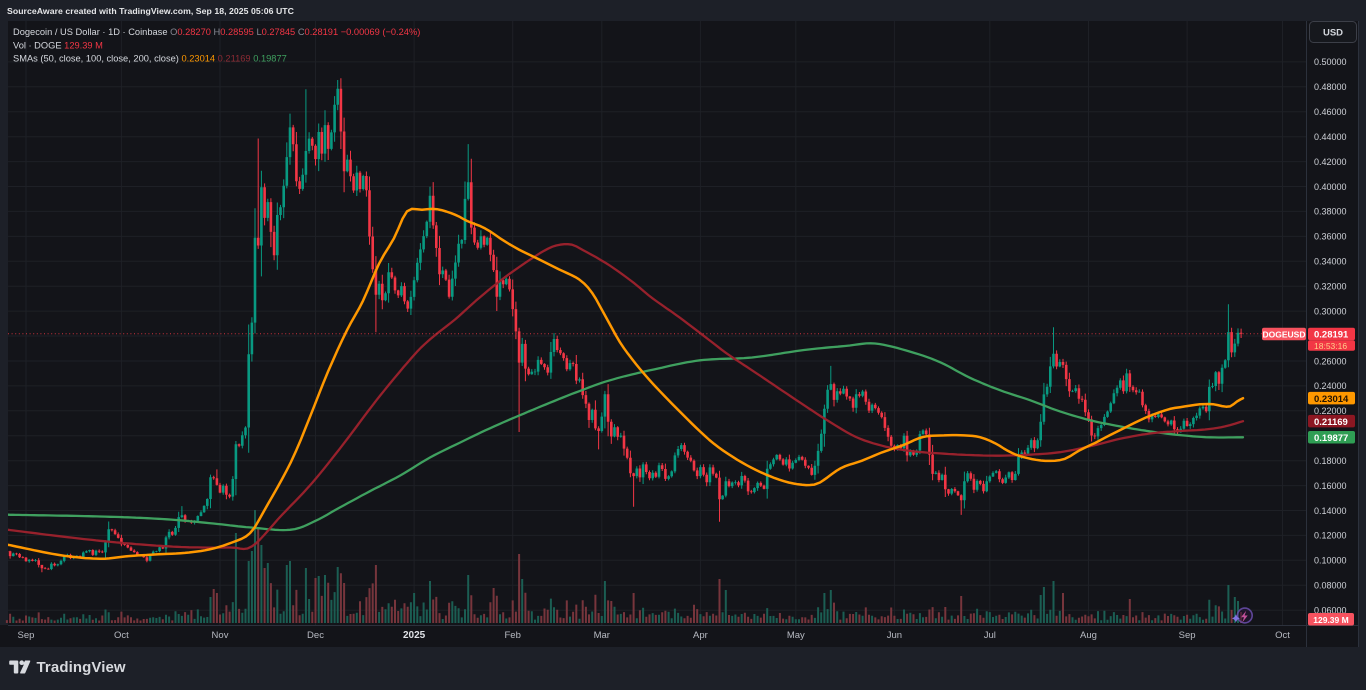  Describe the element at coordinates (1330, 287) in the screenshot. I see `svg-text: 0.32000` at that location.